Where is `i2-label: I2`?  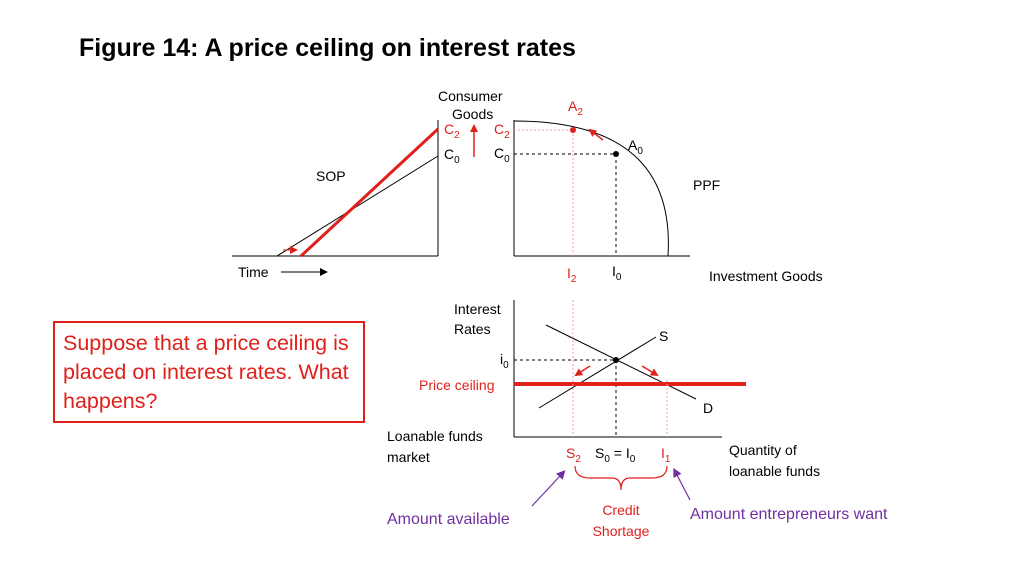
i2-label: I2 is located at coordinates (572, 275).